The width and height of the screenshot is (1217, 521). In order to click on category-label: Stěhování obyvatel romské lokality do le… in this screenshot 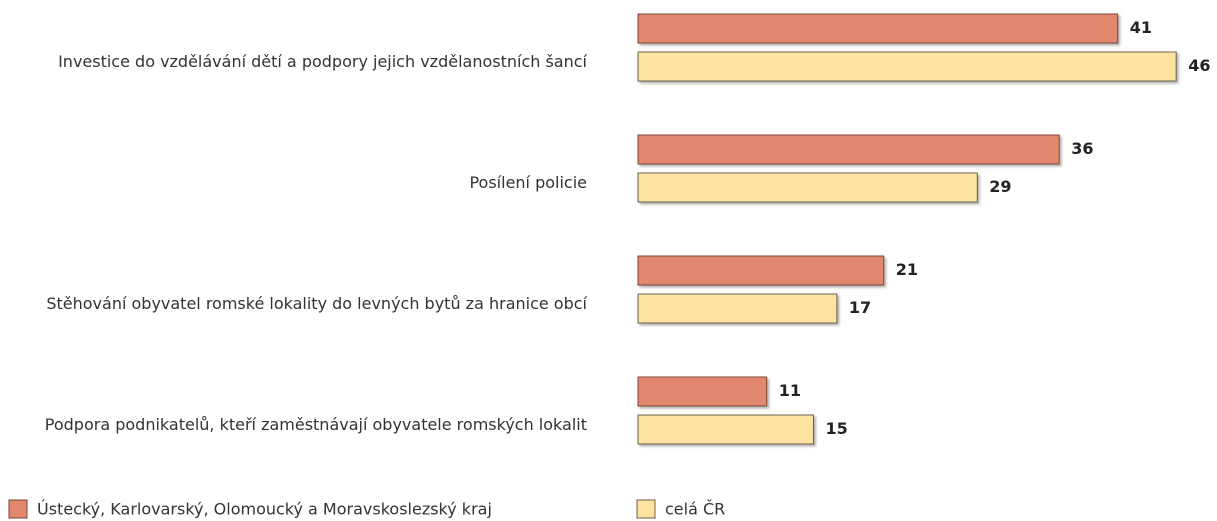, I will do `click(316, 303)`.